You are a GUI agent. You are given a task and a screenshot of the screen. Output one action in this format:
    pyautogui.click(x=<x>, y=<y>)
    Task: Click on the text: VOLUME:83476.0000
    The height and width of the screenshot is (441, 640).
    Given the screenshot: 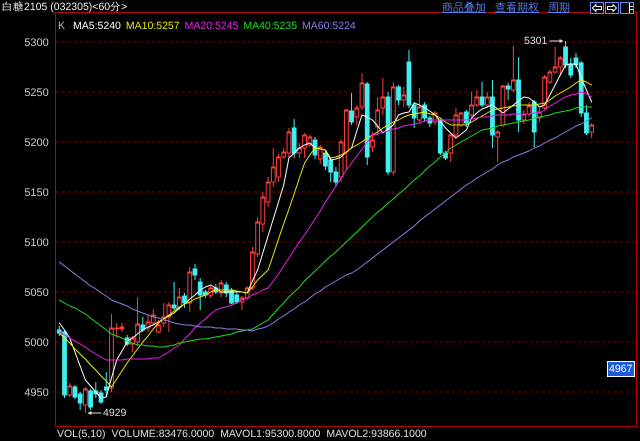 What is the action you would take?
    pyautogui.click(x=162, y=434)
    